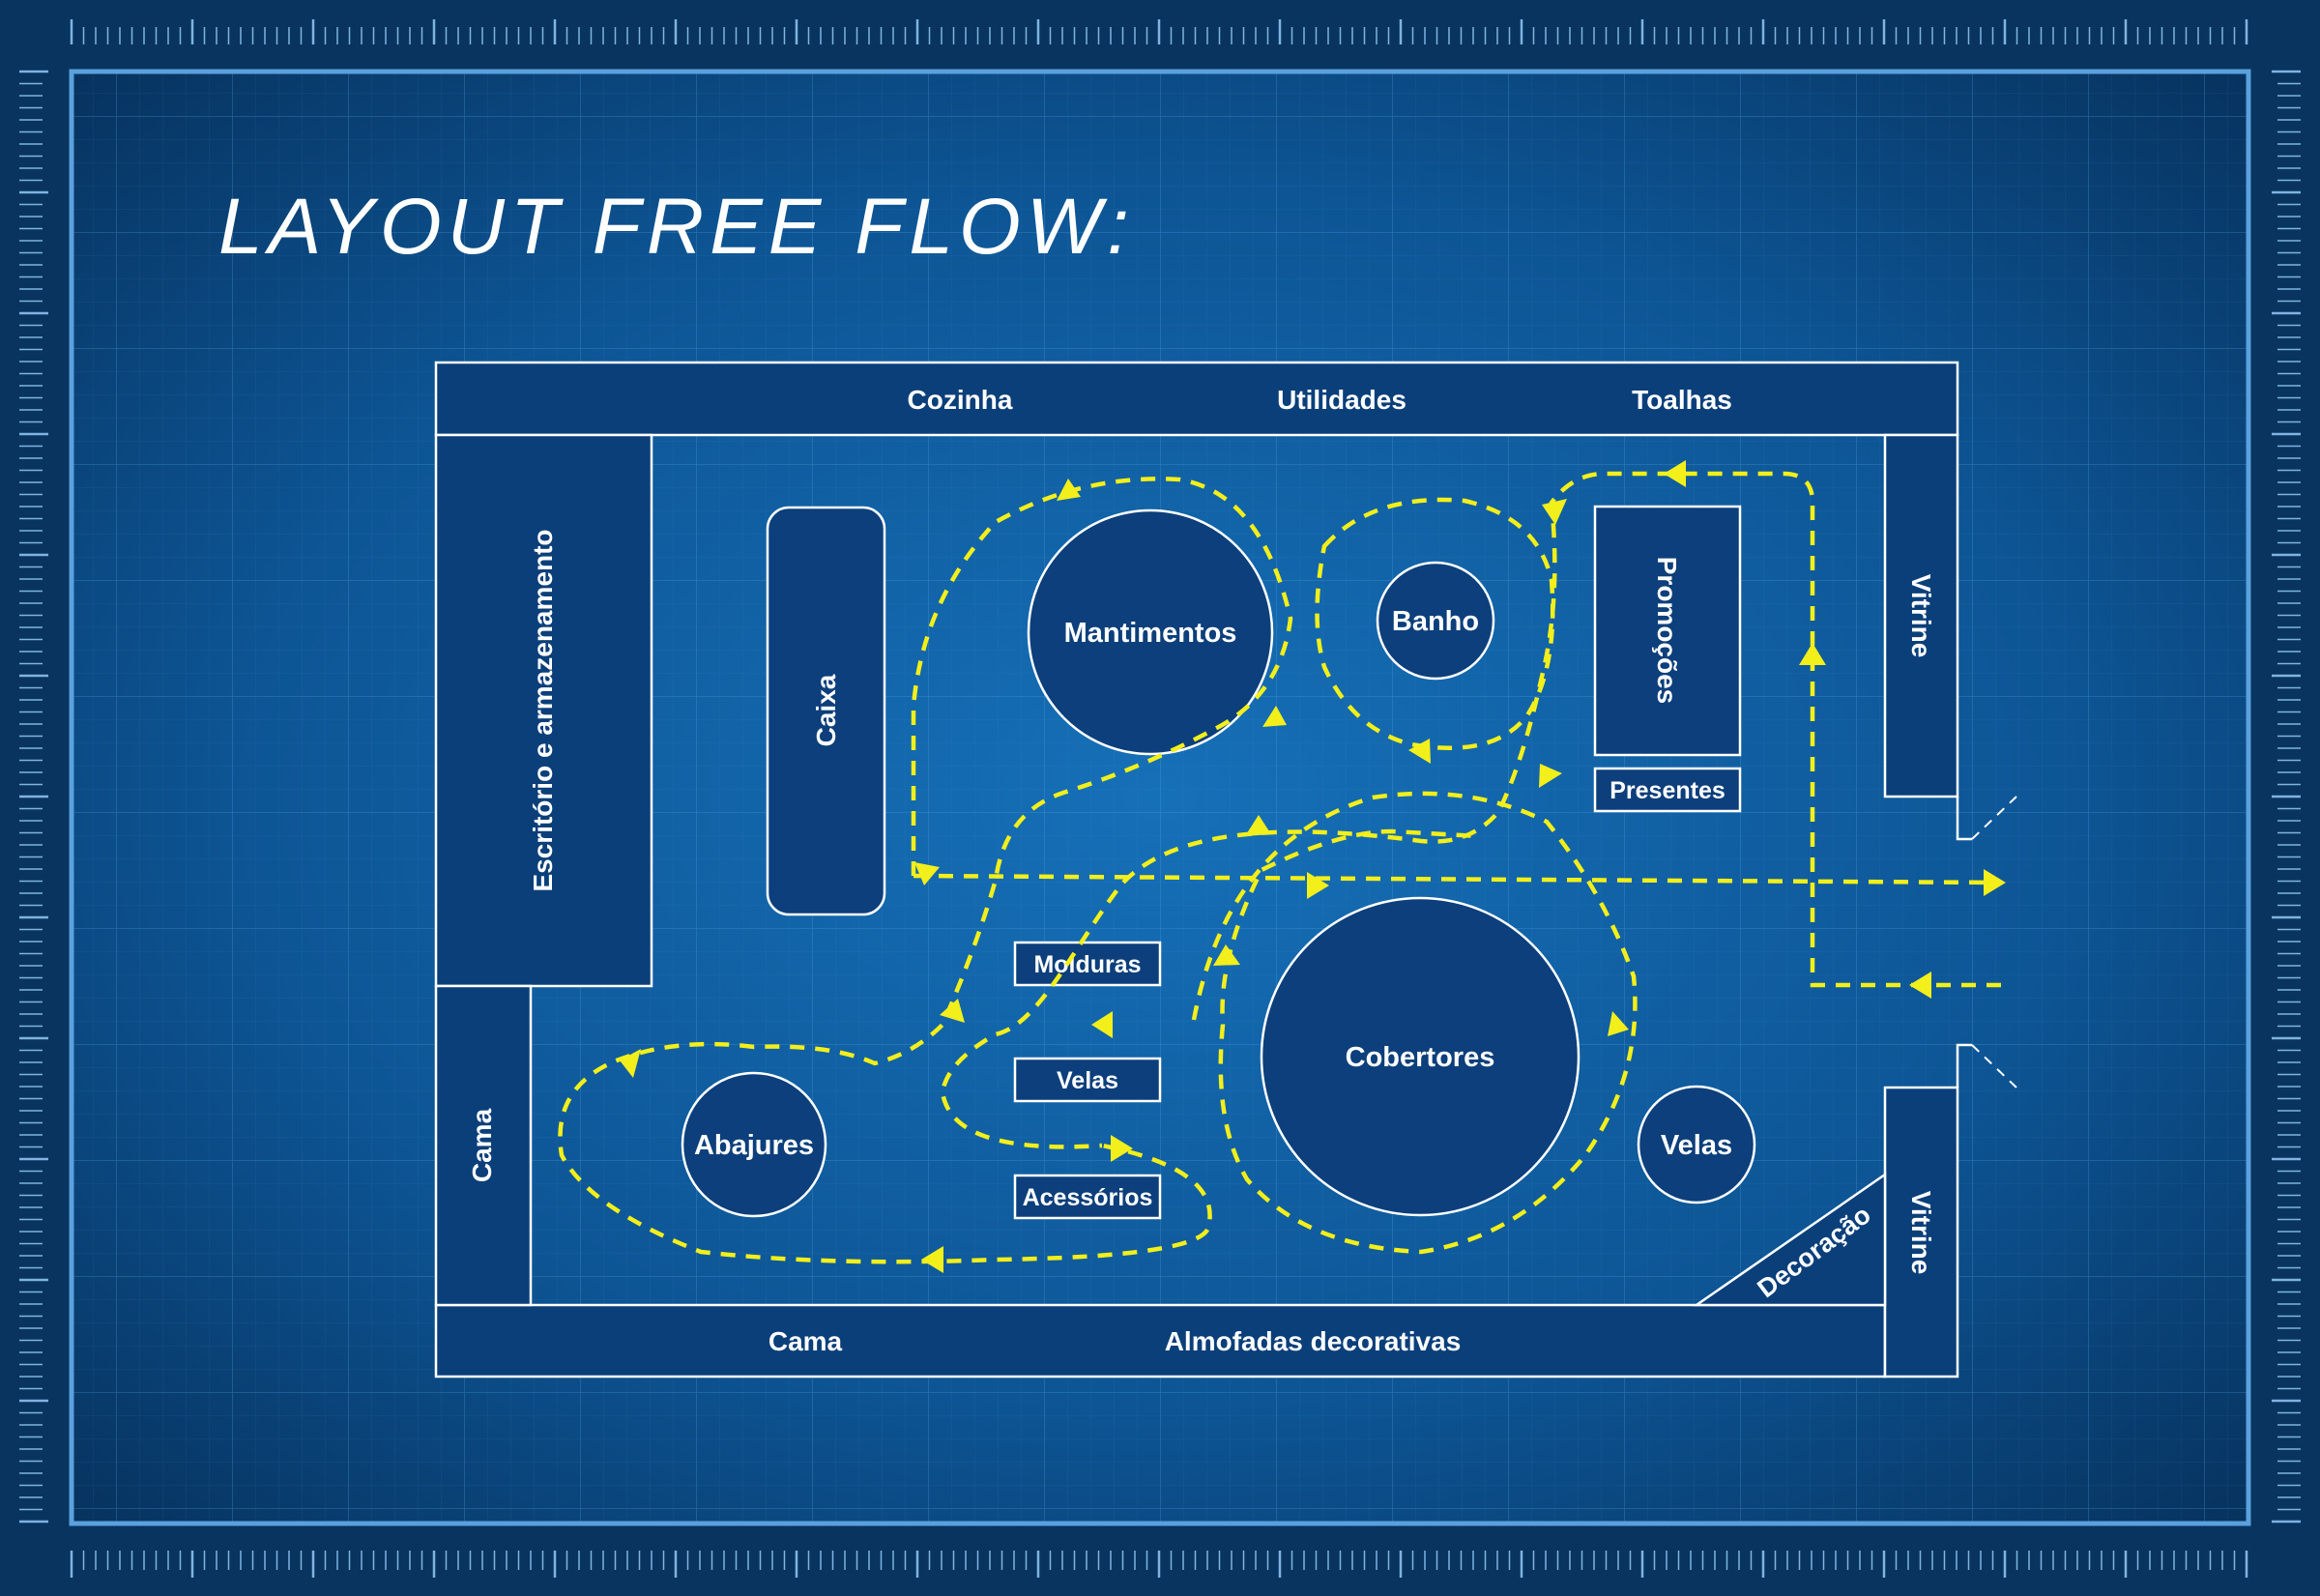  I want to click on page-title: LAYOUT FREE FLOW:, so click(677, 227).